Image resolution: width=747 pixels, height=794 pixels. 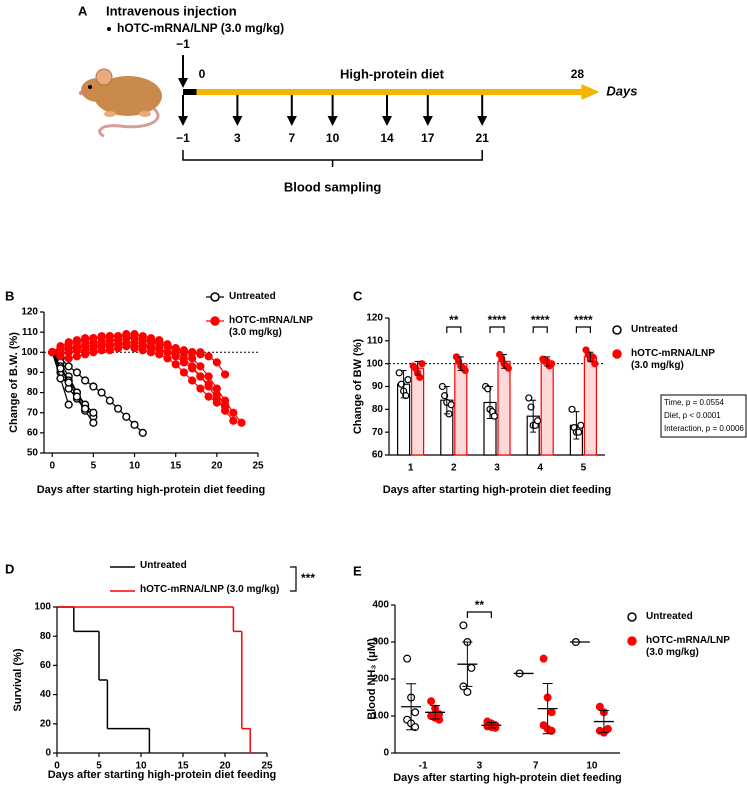 What do you see at coordinates (480, 605) in the screenshot?
I see `significance-label: **` at bounding box center [480, 605].